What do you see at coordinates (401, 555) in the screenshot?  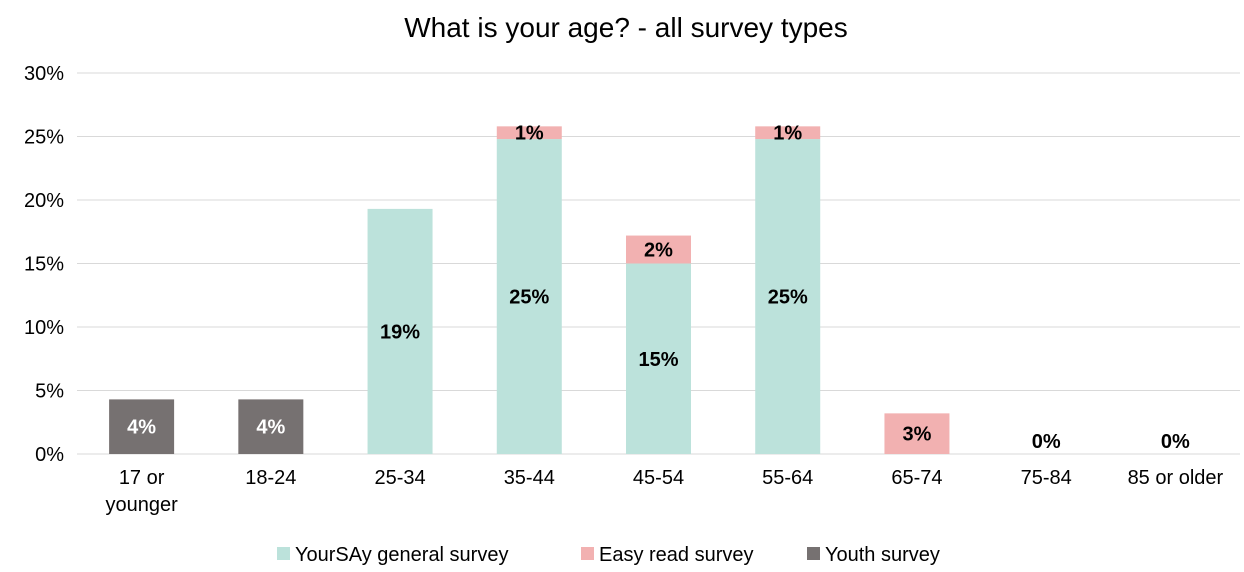 I see `legend-label: YourSAy general survey` at bounding box center [401, 555].